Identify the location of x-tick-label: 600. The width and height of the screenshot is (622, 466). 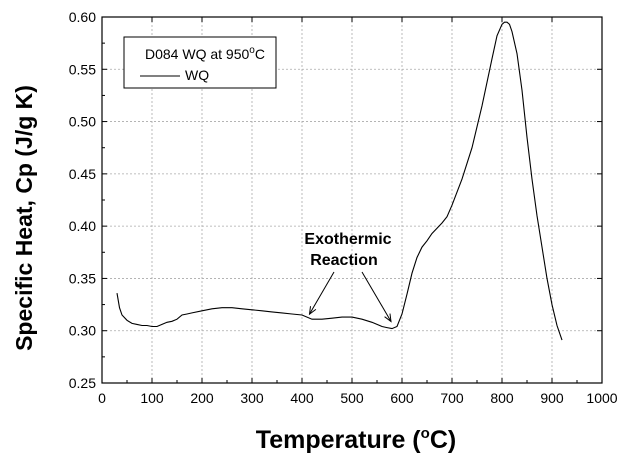
(402, 398).